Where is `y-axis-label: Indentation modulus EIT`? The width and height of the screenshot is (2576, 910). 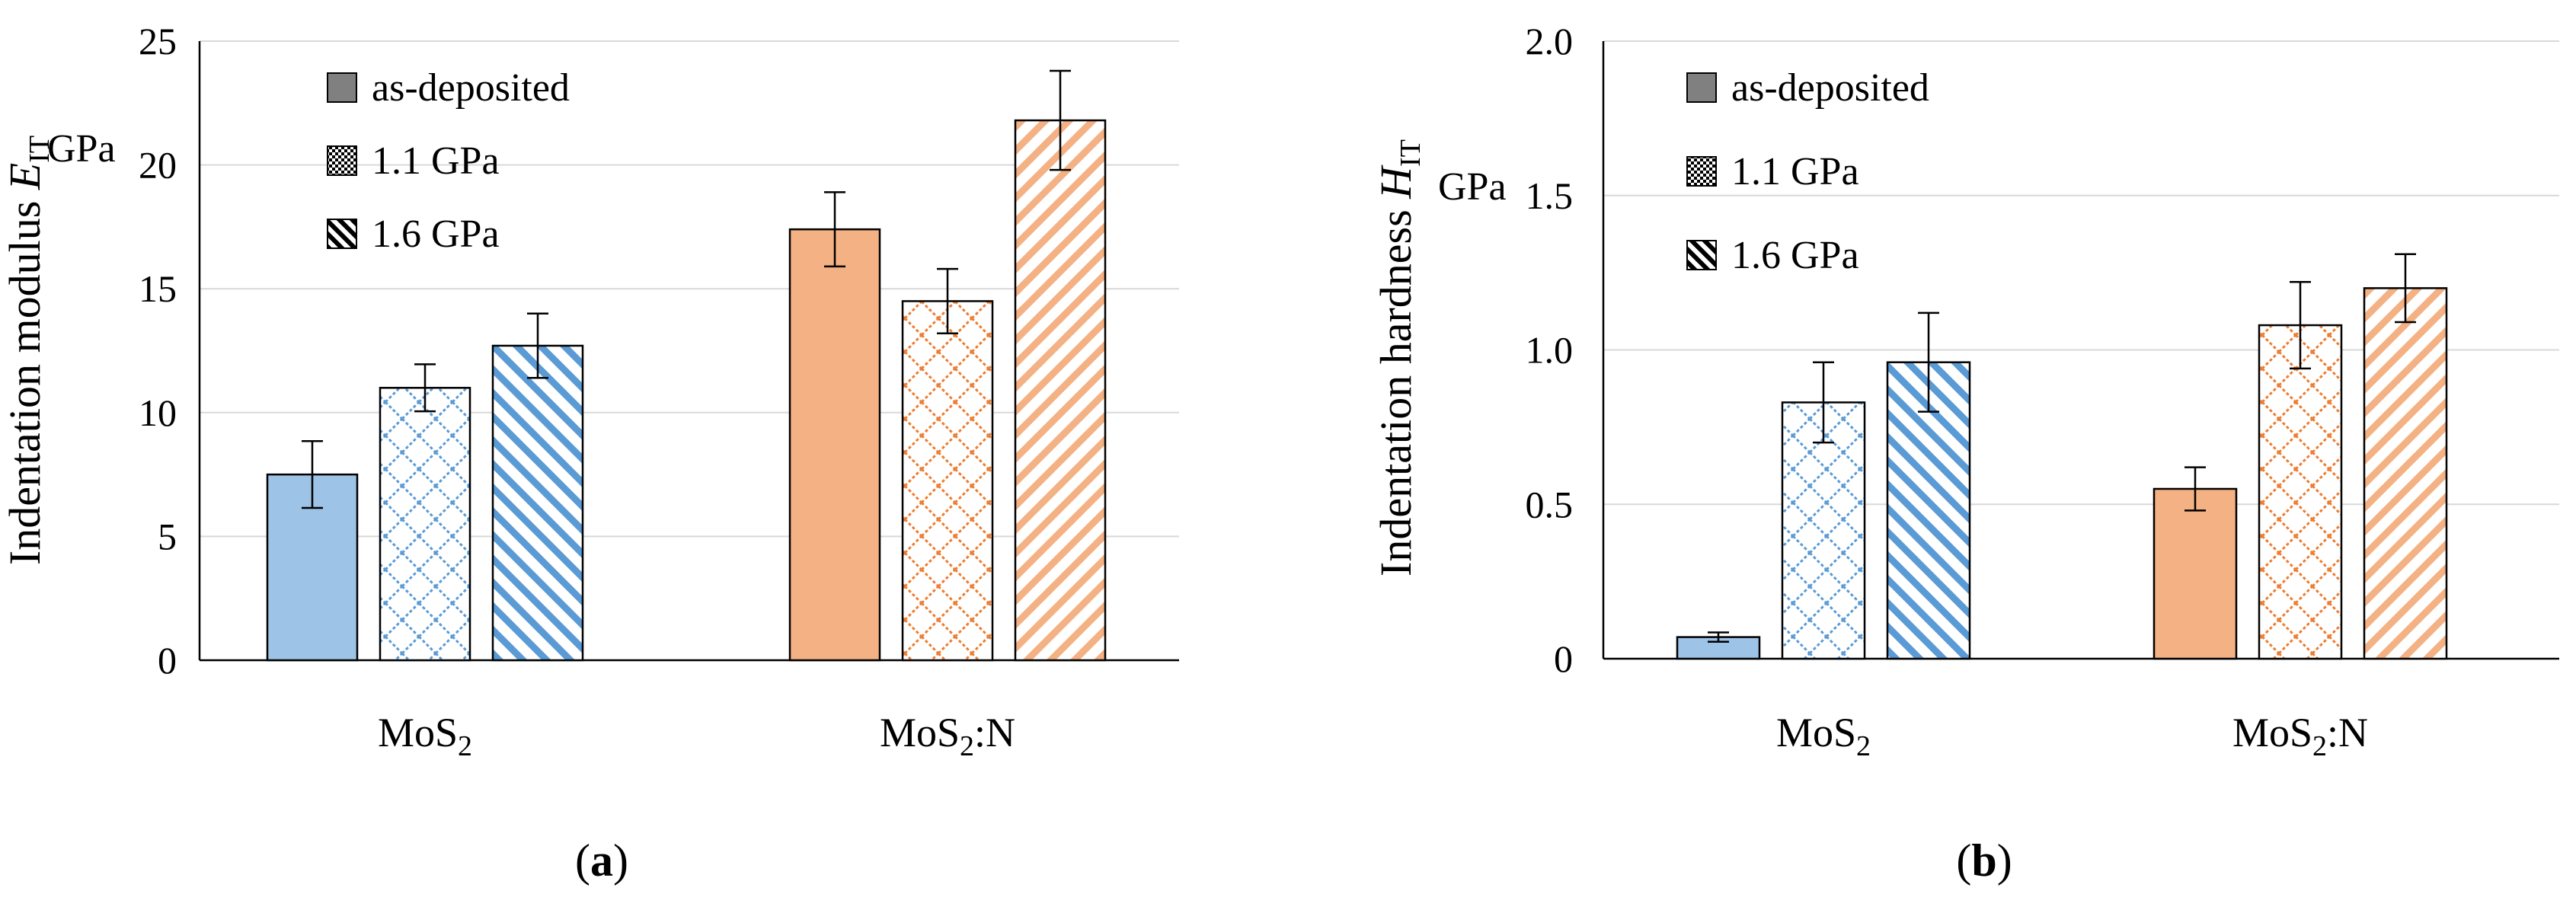 y-axis-label: Indentation modulus EIT is located at coordinates (28, 350).